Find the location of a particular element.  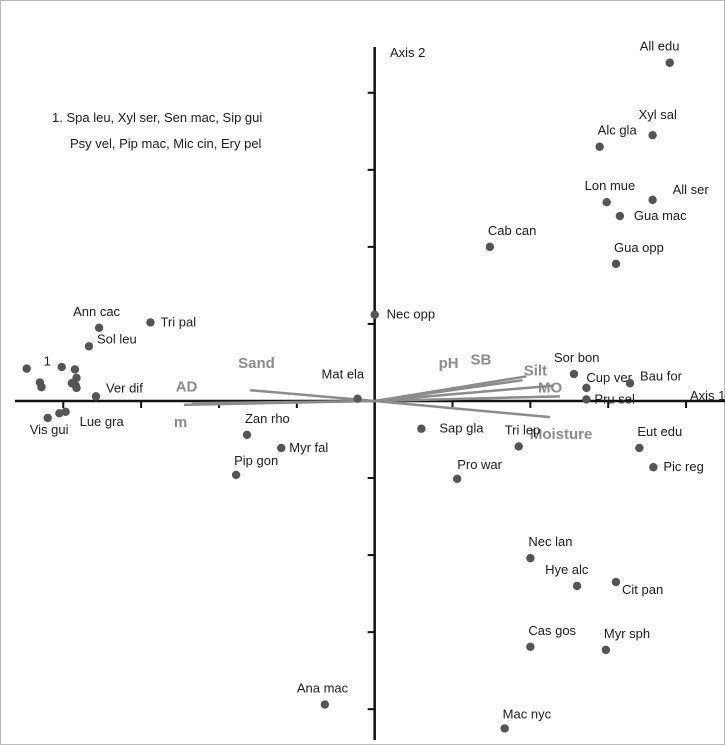

env-vector-label: Sand is located at coordinates (256, 363).